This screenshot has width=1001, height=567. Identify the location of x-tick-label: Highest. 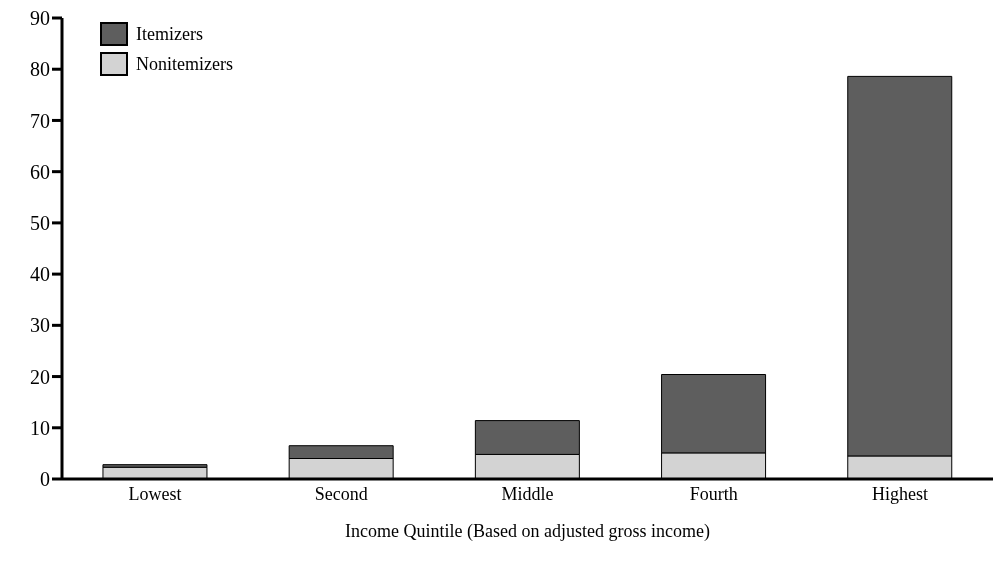
(899, 493).